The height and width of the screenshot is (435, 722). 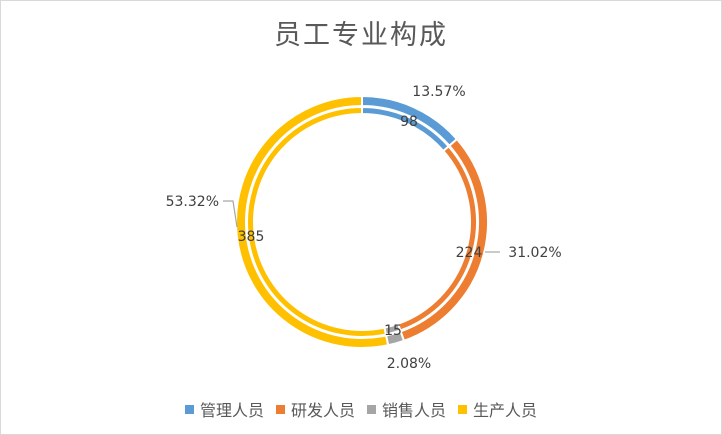 What do you see at coordinates (192, 202) in the screenshot?
I see `percent-label-production: 53.32%` at bounding box center [192, 202].